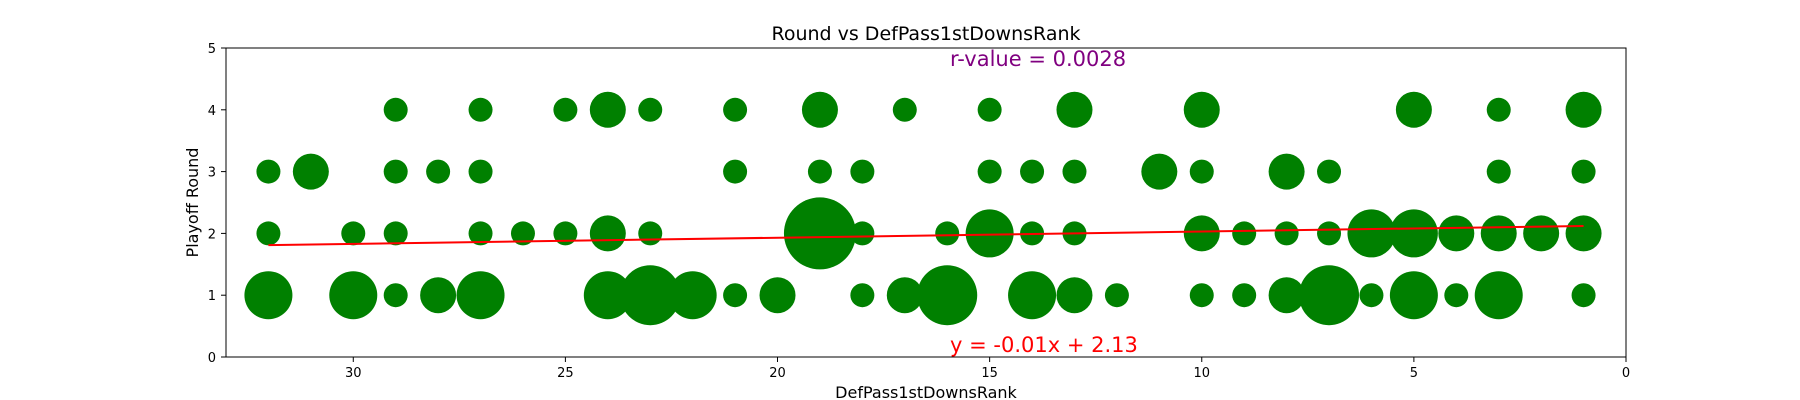 This screenshot has height=400, width=1800. I want to click on r-value-annotation: r-value = 0.0028, so click(1038, 59).